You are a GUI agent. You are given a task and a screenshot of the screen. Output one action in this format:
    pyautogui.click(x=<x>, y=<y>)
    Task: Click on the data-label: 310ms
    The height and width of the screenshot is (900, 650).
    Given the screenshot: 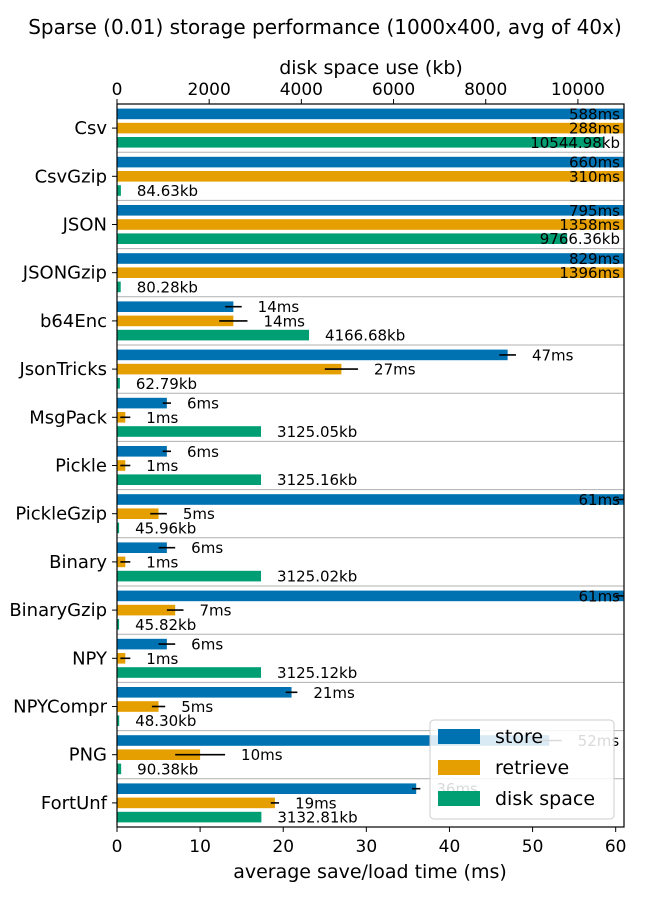 What is the action you would take?
    pyautogui.click(x=594, y=177)
    